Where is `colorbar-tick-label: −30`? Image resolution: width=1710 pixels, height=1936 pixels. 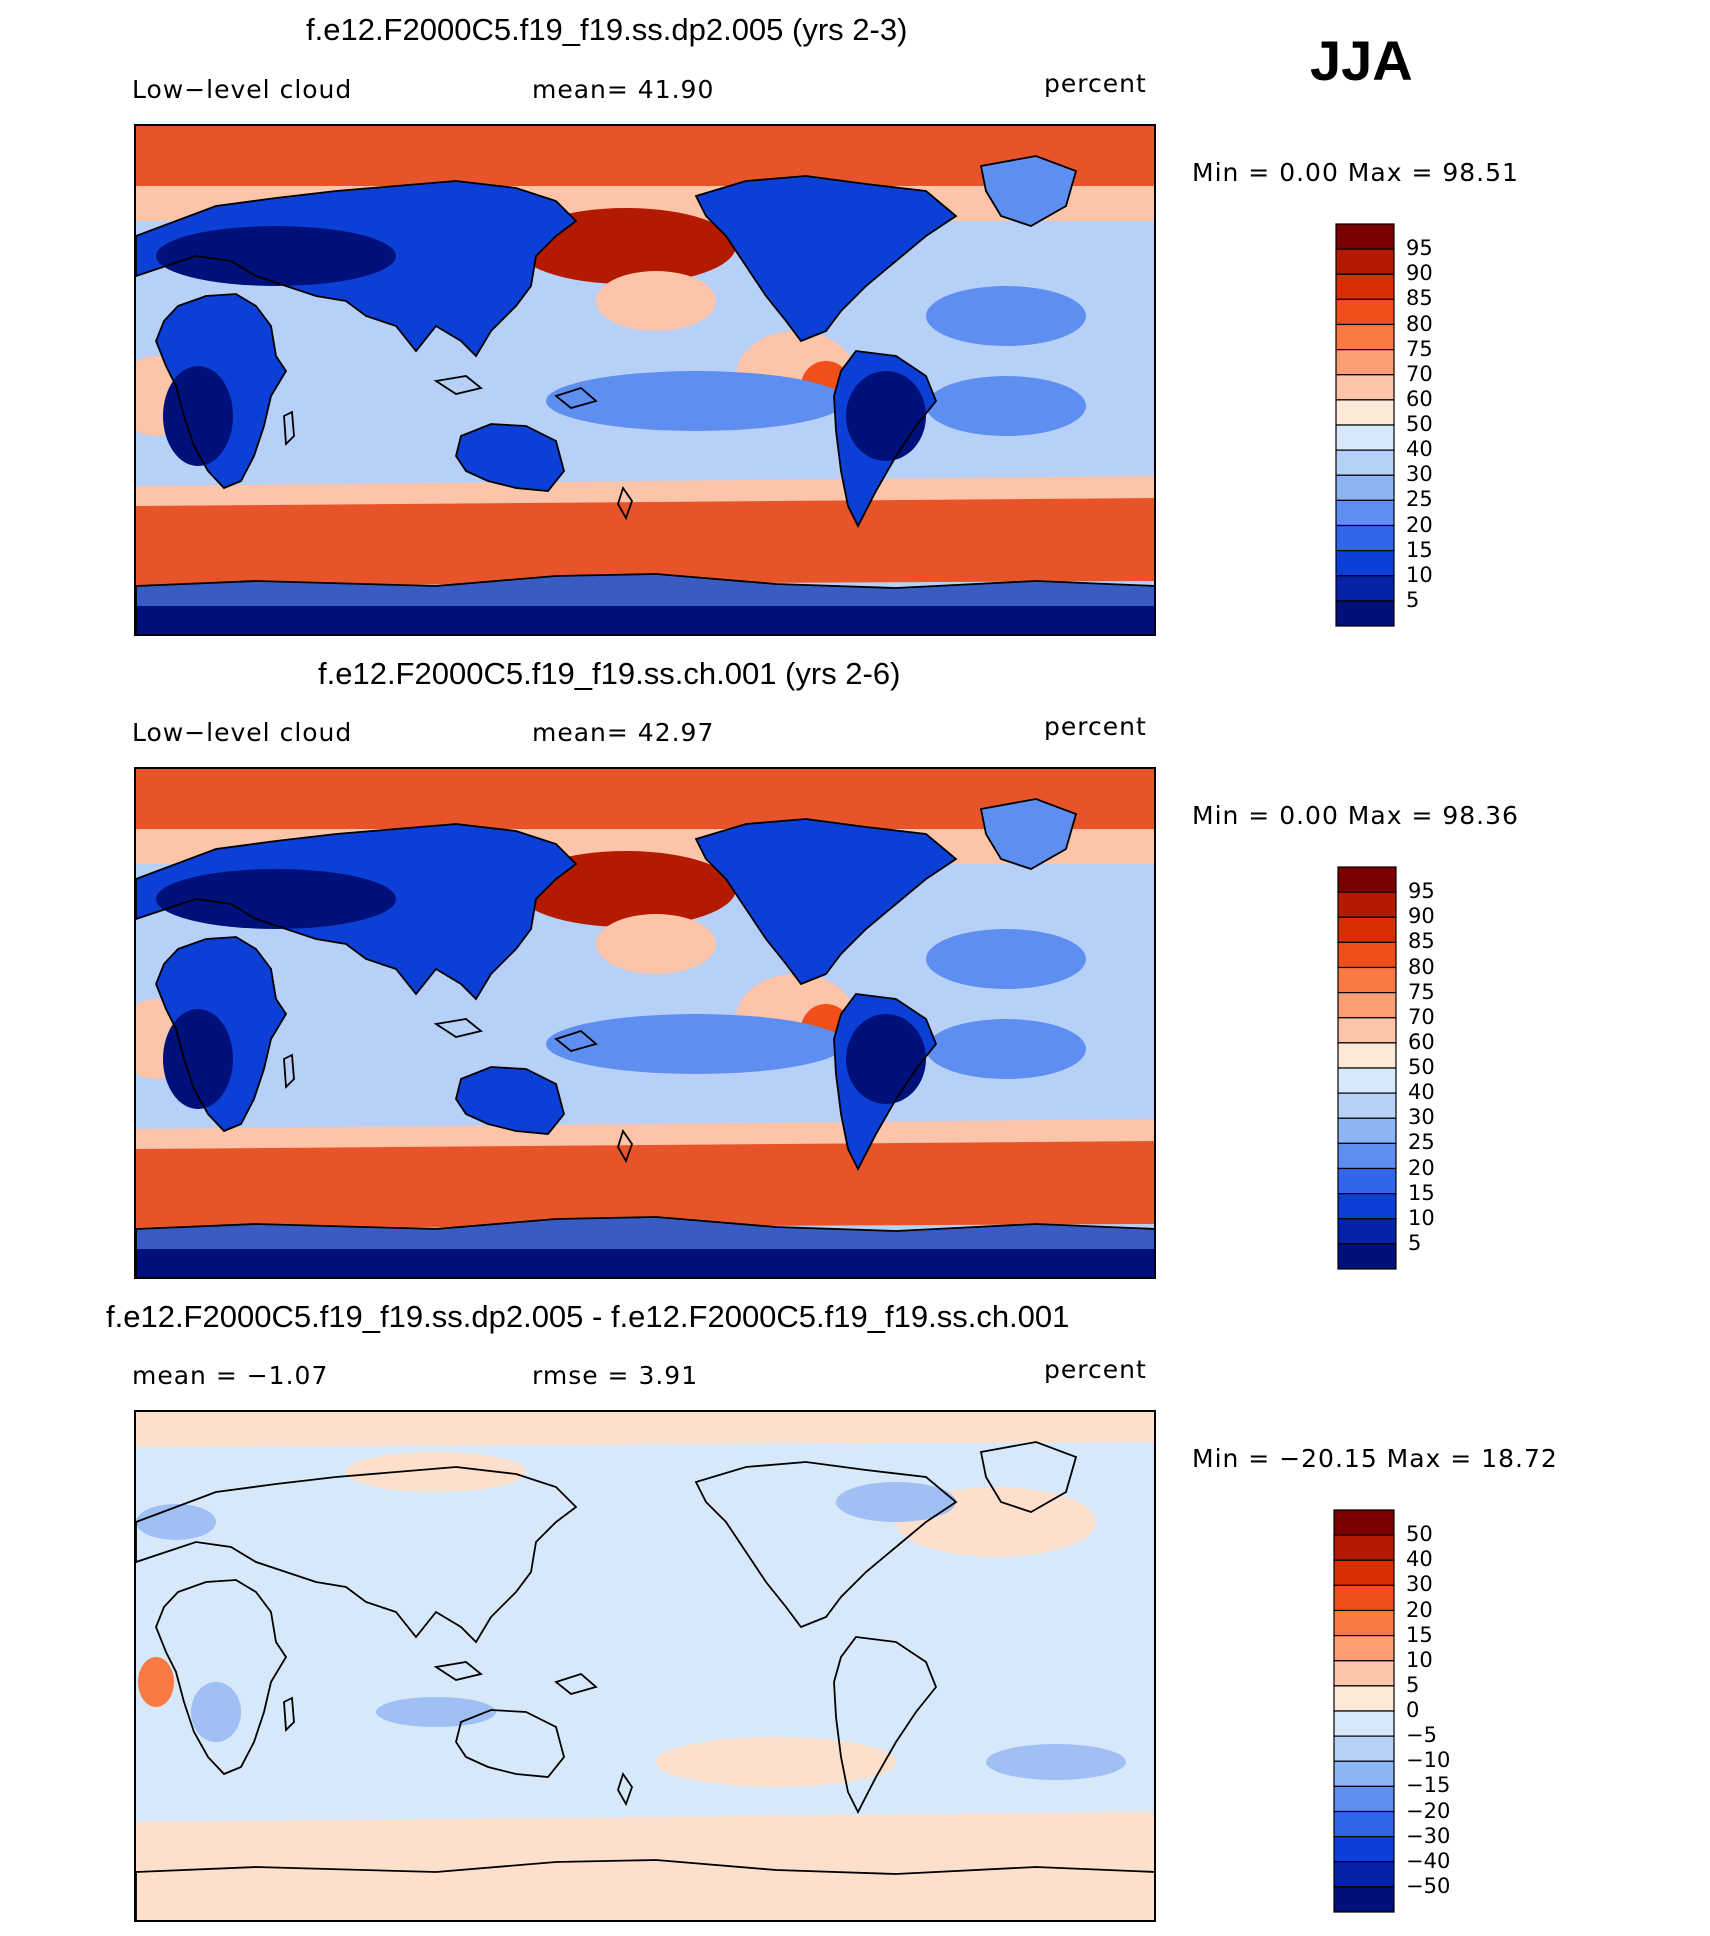
colorbar-tick-label: −30 is located at coordinates (1428, 1835).